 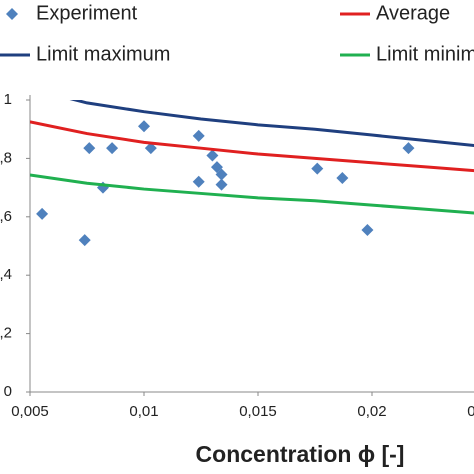 I want to click on y-tick-label: 0,2, so click(x=6, y=333).